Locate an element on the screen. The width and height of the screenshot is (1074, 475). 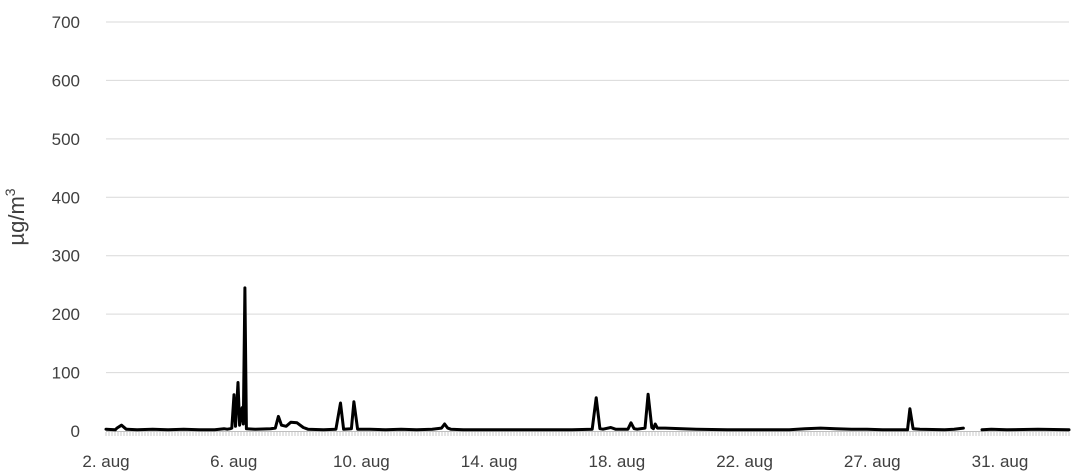
x-axis is located at coordinates (587, 433).